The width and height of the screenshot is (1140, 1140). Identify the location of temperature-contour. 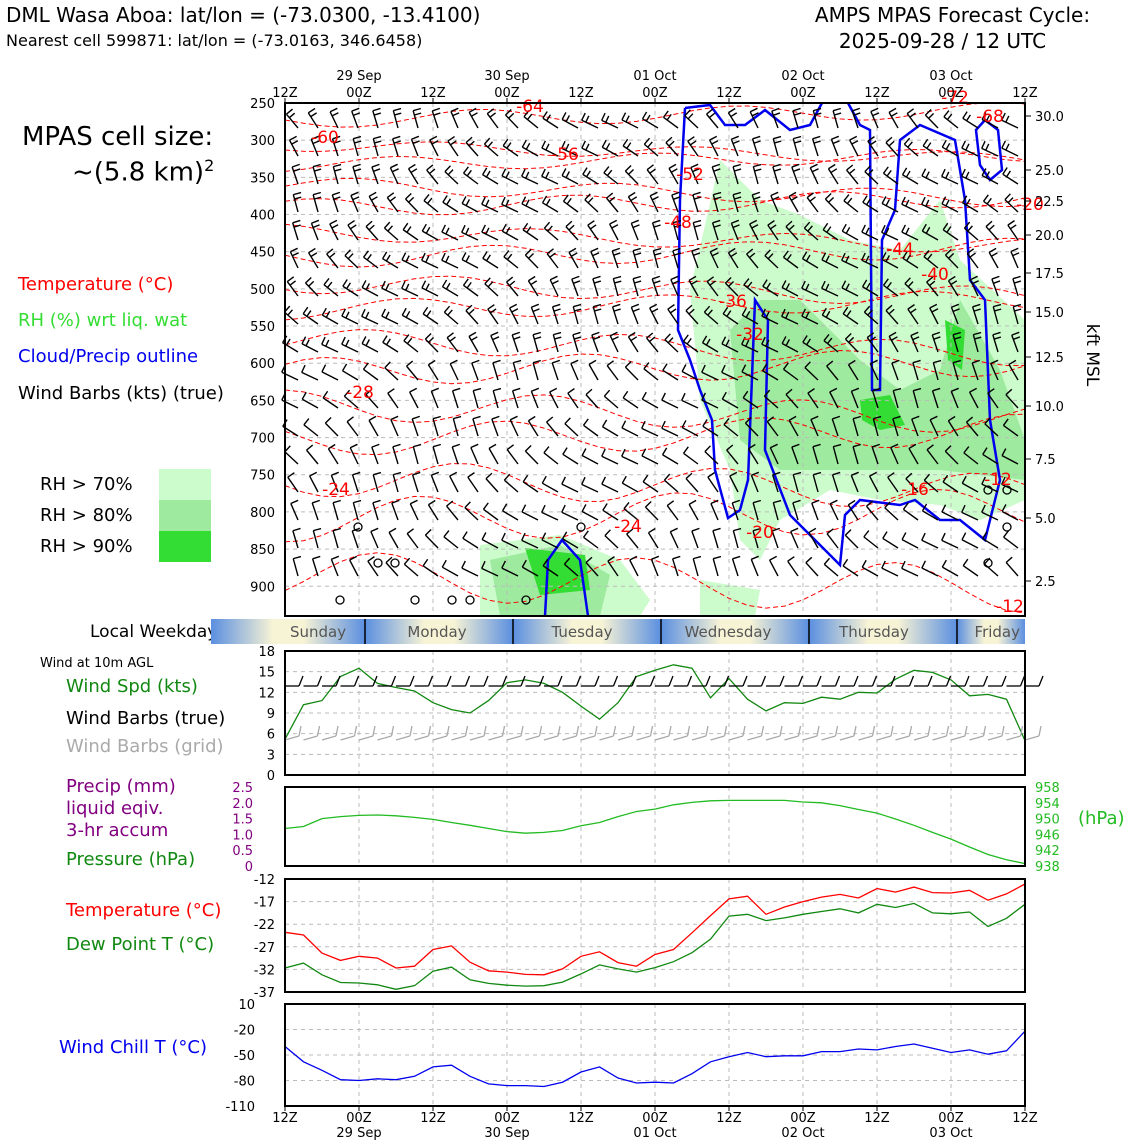
(655, 367).